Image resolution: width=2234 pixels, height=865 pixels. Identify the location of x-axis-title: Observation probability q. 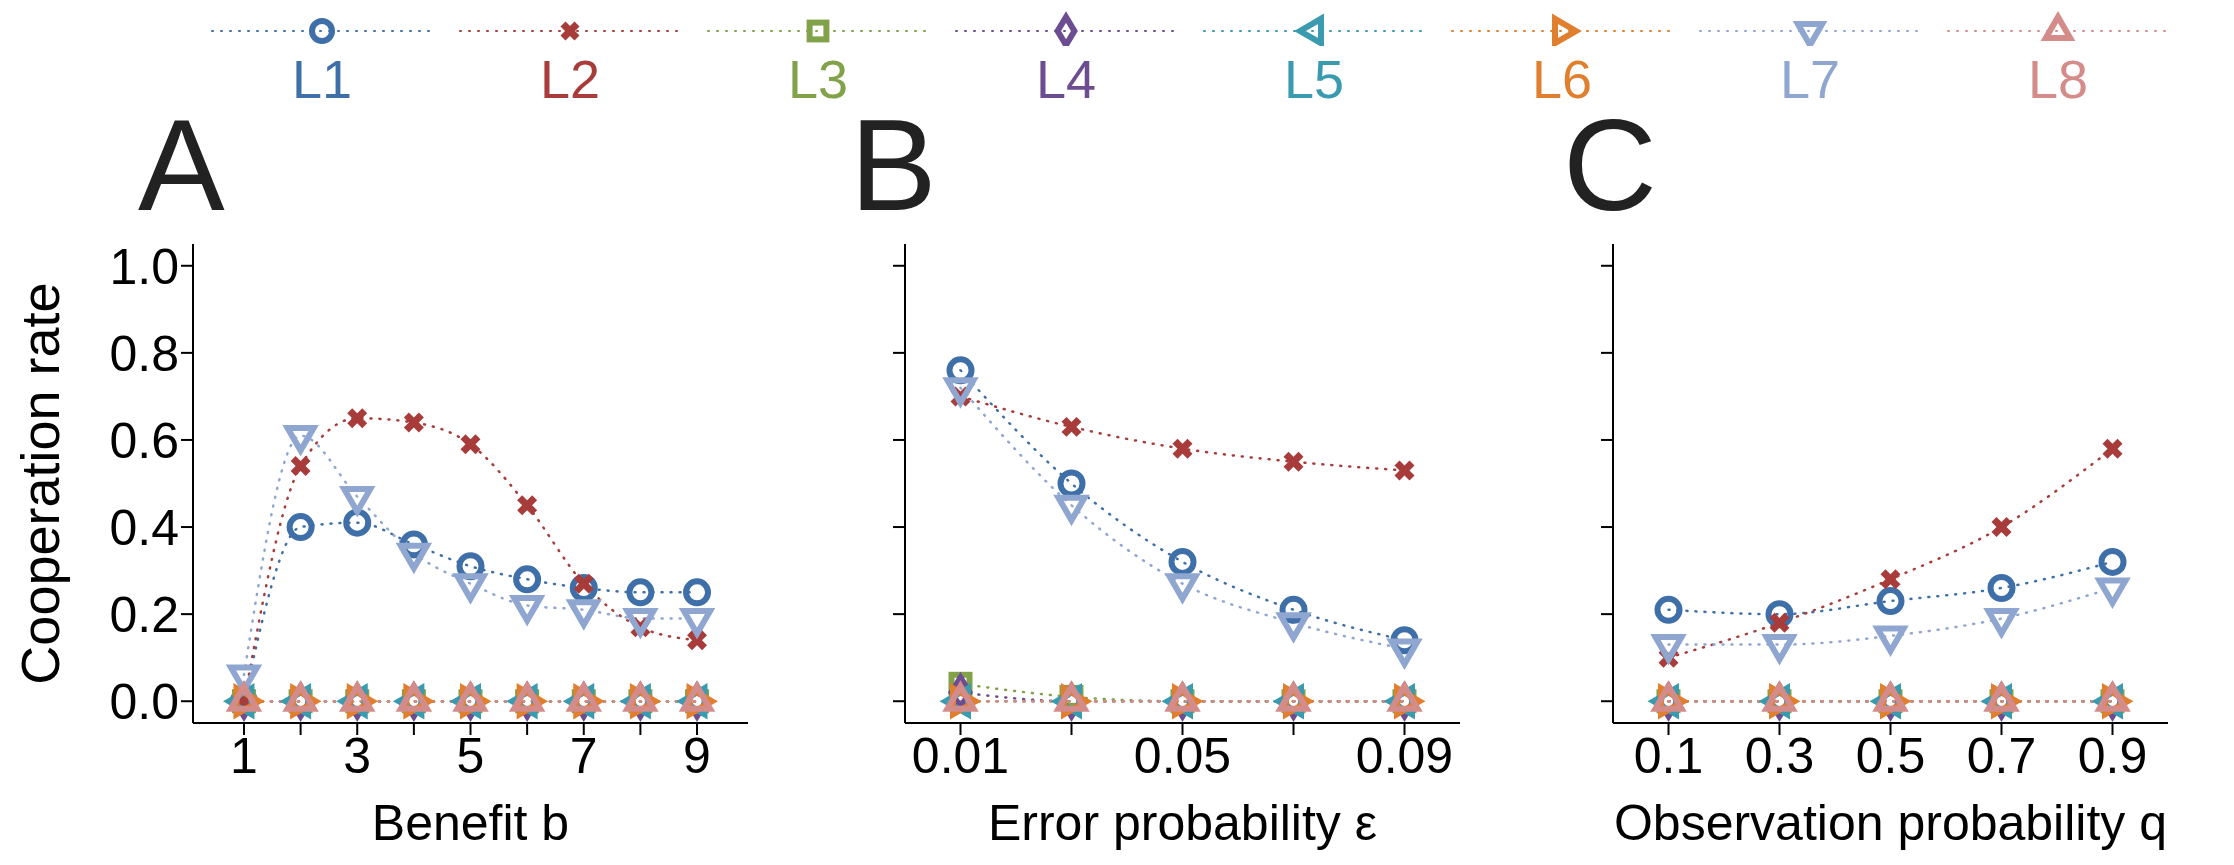
(1890, 823).